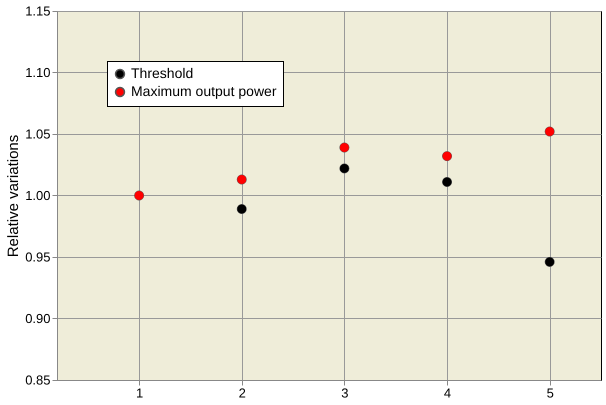  What do you see at coordinates (242, 393) in the screenshot?
I see `x-tick-label: 2` at bounding box center [242, 393].